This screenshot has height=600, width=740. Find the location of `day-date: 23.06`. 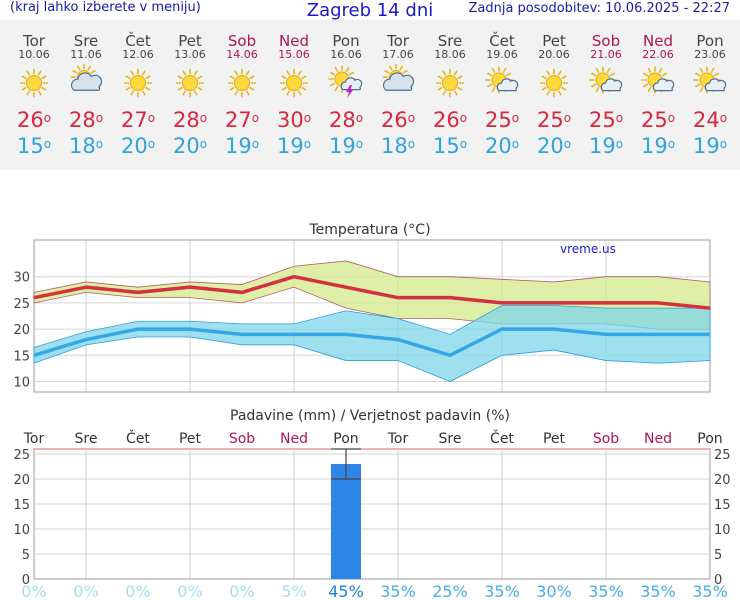

day-date: 23.06 is located at coordinates (710, 54).